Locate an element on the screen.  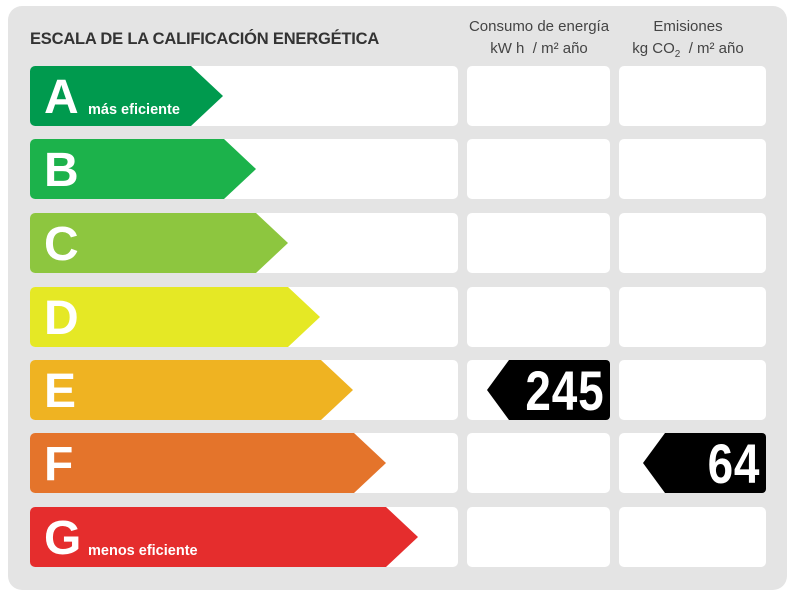
label-title: ESCALA DE LA CALIFICACIÓN ENERGÉTICA is located at coordinates (205, 39).